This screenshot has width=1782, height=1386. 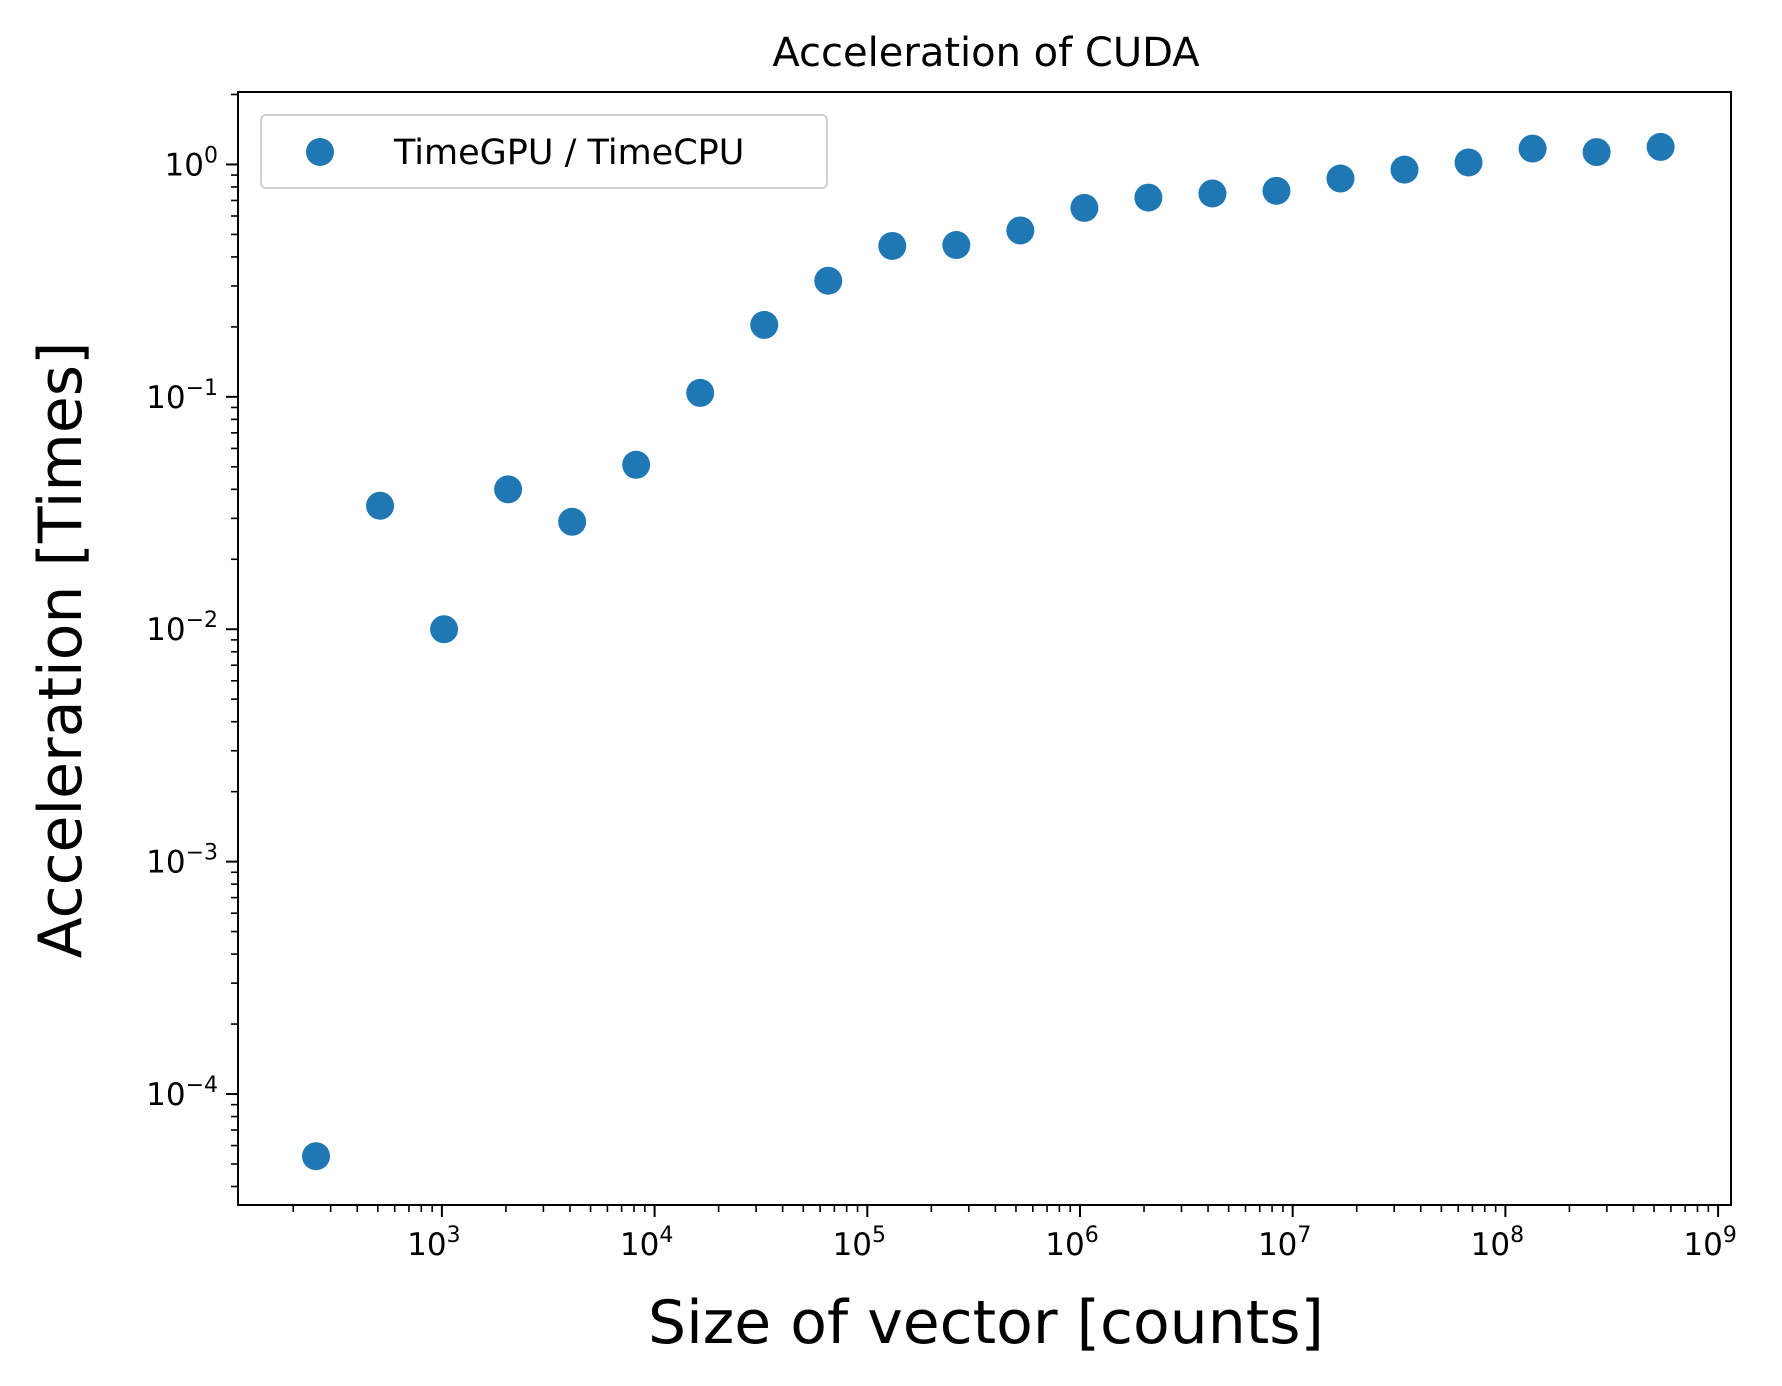 I want to click on y-tick-label: 10⁻², so click(x=182, y=628).